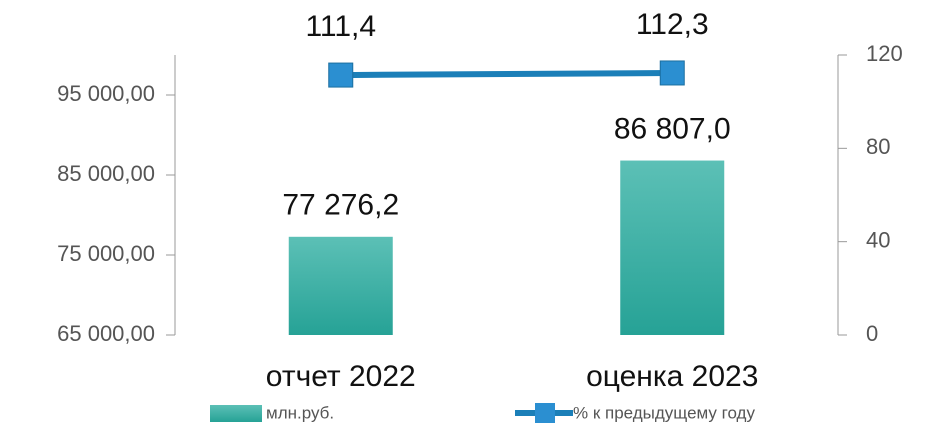 Image resolution: width=930 pixels, height=430 pixels. Describe the element at coordinates (872, 333) in the screenshot. I see `y2-tick-label: 0` at that location.